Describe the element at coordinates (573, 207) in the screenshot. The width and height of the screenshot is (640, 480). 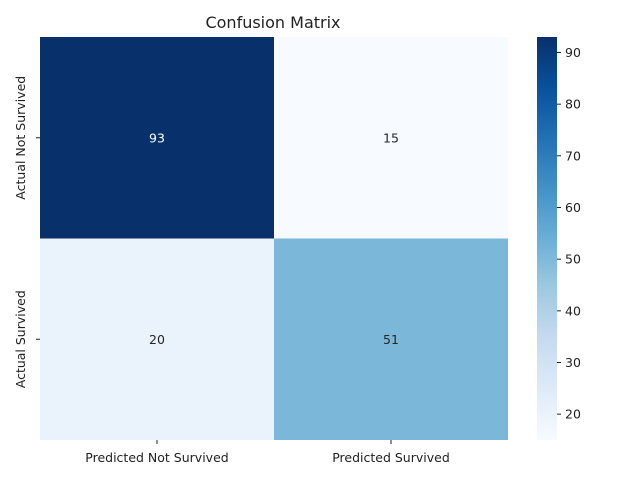
I see `colorbar-tick-label: 60` at that location.